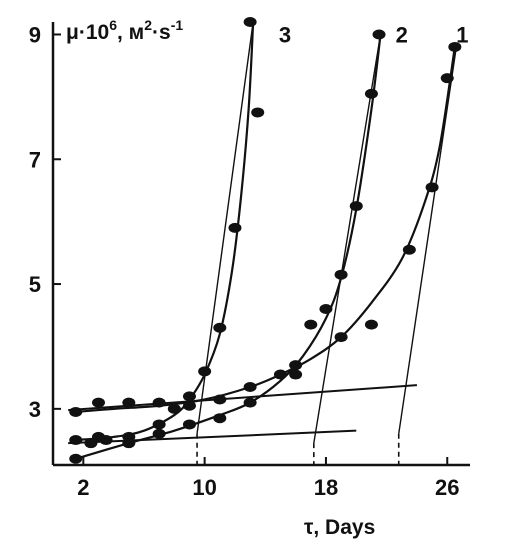  What do you see at coordinates (447, 487) in the screenshot?
I see `x-tick-label: 26` at bounding box center [447, 487].